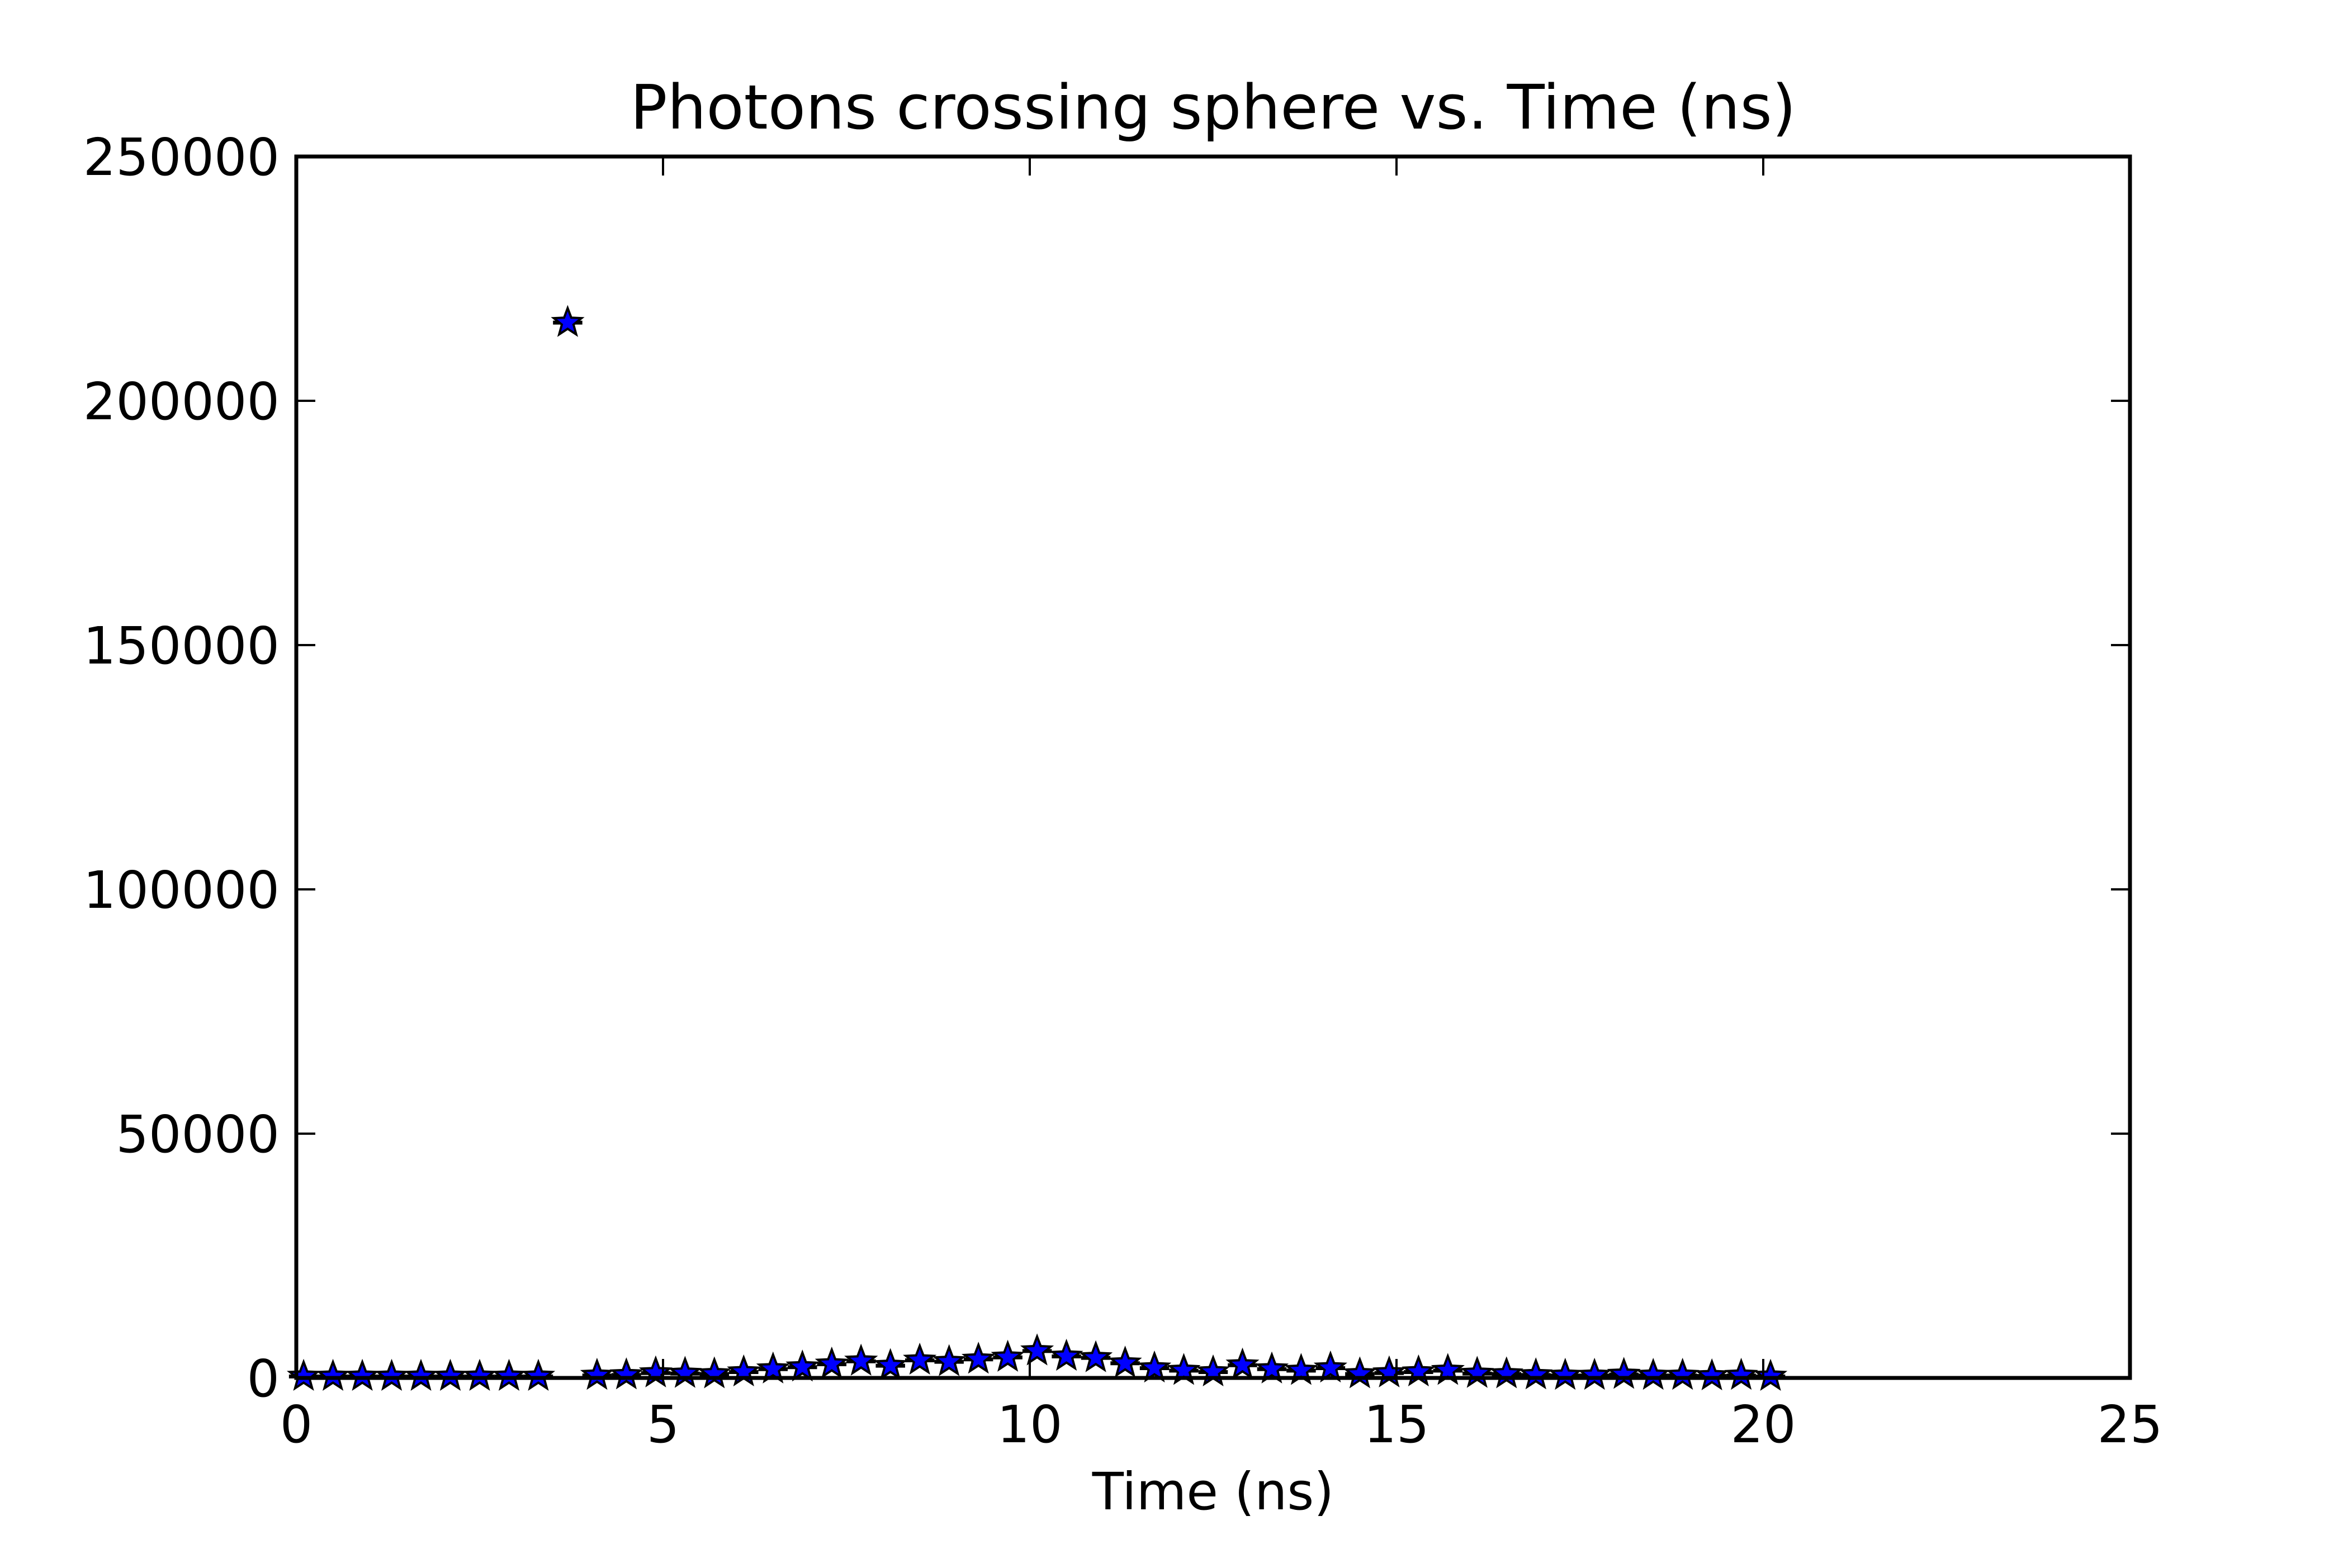 This screenshot has height=1568, width=2348. Describe the element at coordinates (1213, 107) in the screenshot. I see `chart-title: Photons crossing sphere vs. Time (ns)` at that location.